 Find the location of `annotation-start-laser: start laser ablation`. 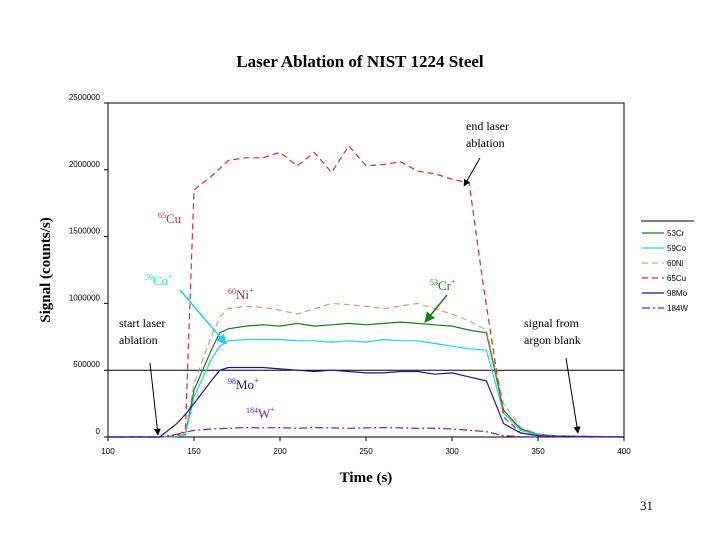

annotation-start-laser: start laser ablation is located at coordinates (142, 331).